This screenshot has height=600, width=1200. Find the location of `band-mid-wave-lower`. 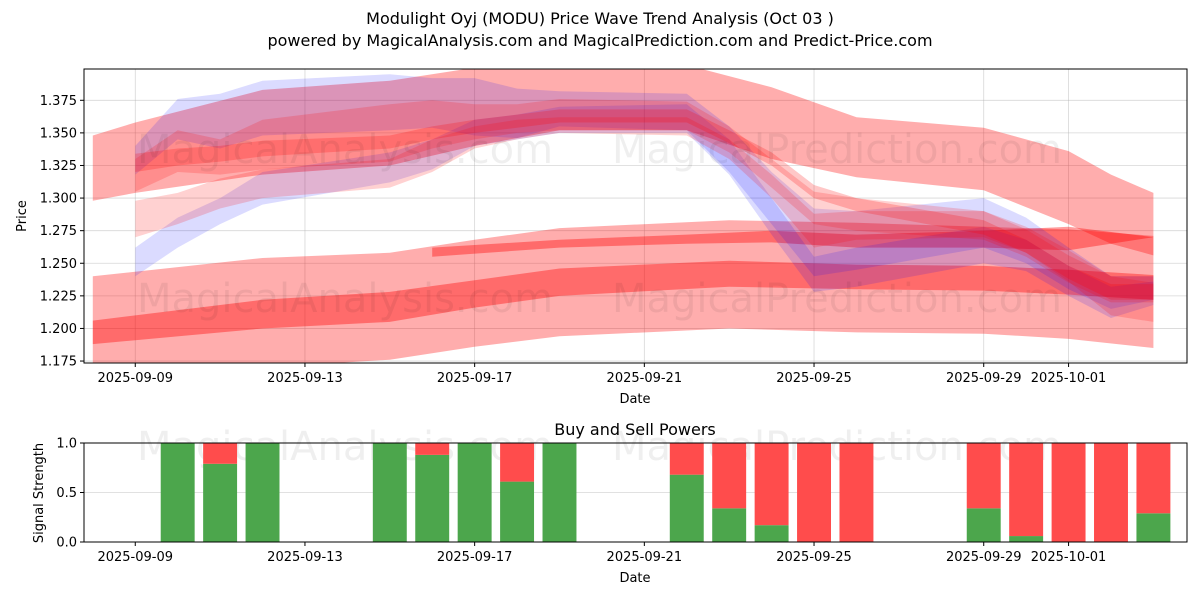

band-mid-wave-lower is located at coordinates (793, 241).